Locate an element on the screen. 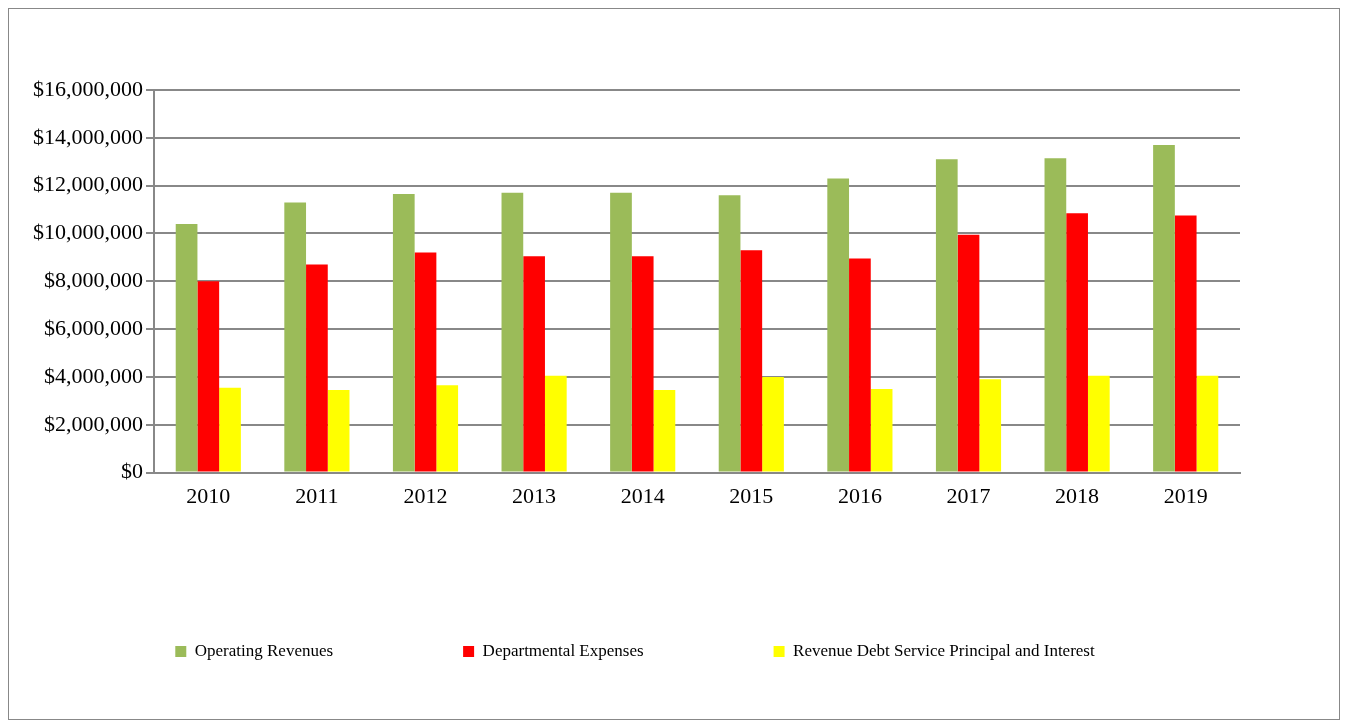  x-tick-label: 2013 is located at coordinates (534, 495).